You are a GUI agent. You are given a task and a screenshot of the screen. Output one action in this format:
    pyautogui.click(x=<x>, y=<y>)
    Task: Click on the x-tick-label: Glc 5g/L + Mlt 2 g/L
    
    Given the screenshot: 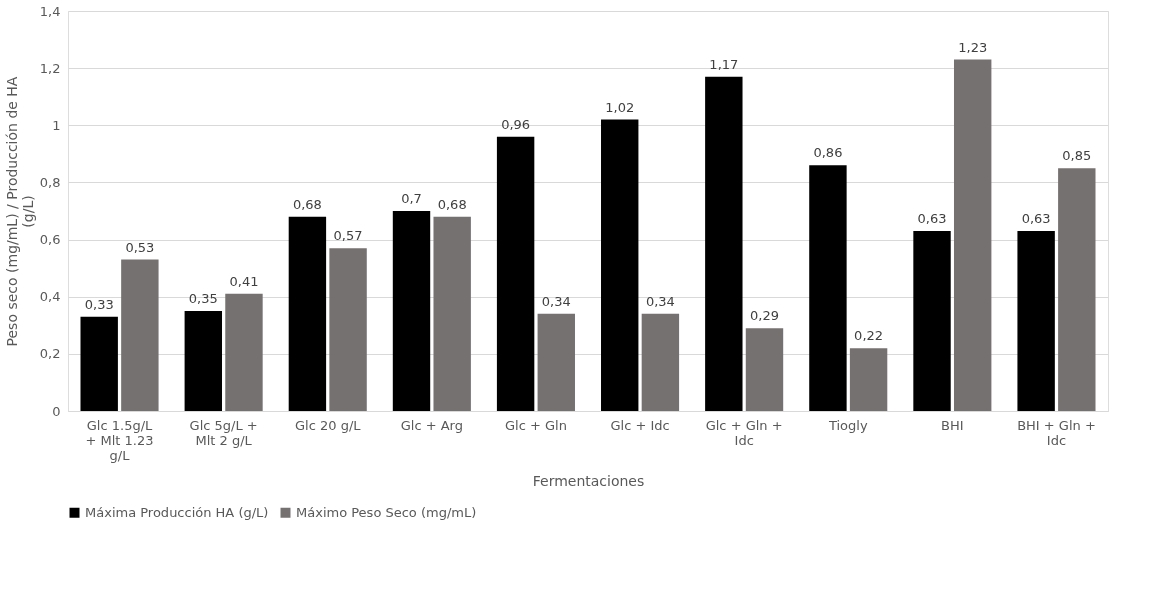 What is the action you would take?
    pyautogui.click(x=223, y=432)
    